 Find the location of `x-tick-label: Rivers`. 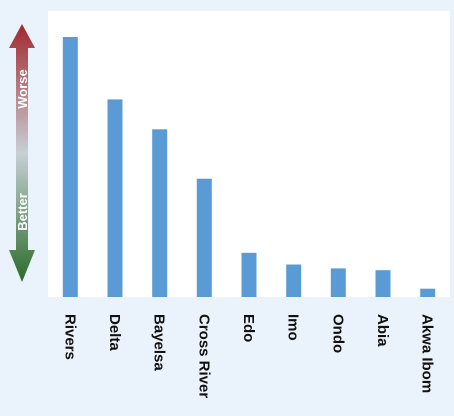

x-tick-label: Rivers is located at coordinates (69, 337).